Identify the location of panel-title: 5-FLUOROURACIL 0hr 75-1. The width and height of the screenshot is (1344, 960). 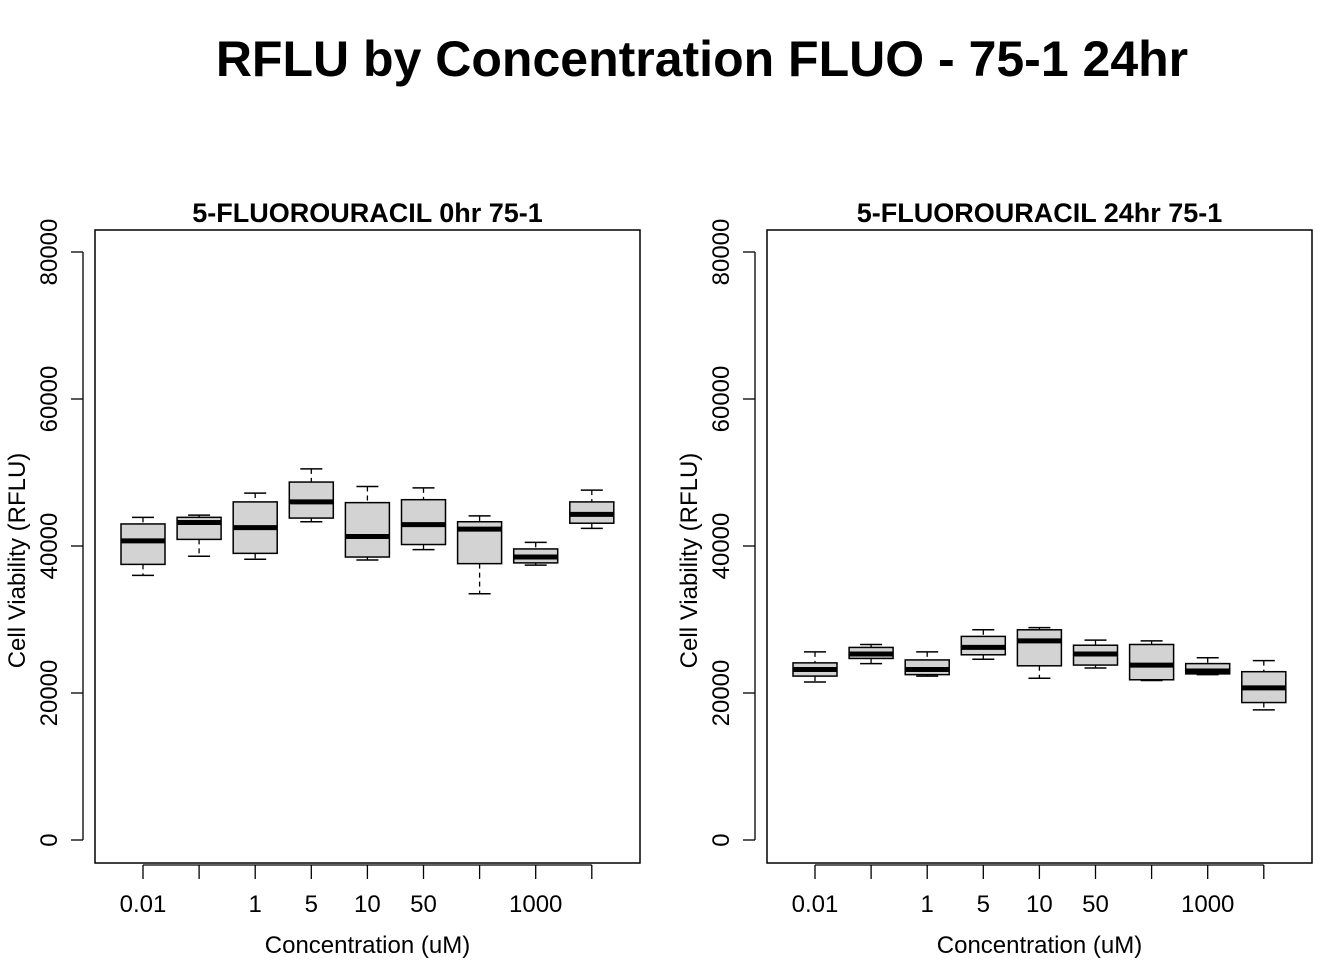
(367, 213).